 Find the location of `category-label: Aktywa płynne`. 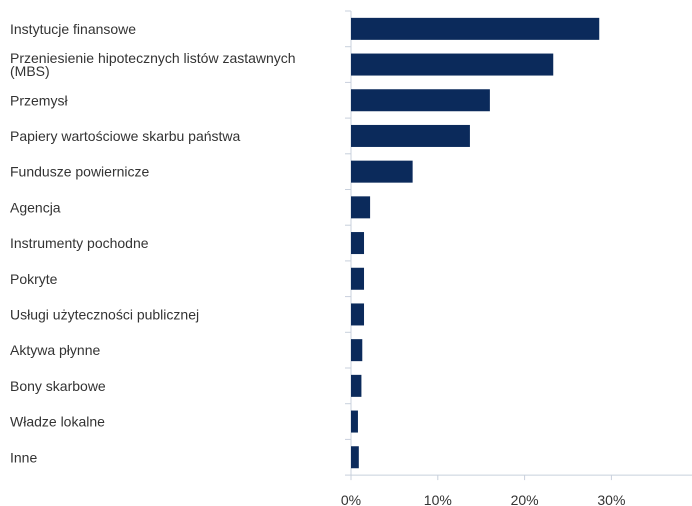

category-label: Aktywa płynne is located at coordinates (55, 350).